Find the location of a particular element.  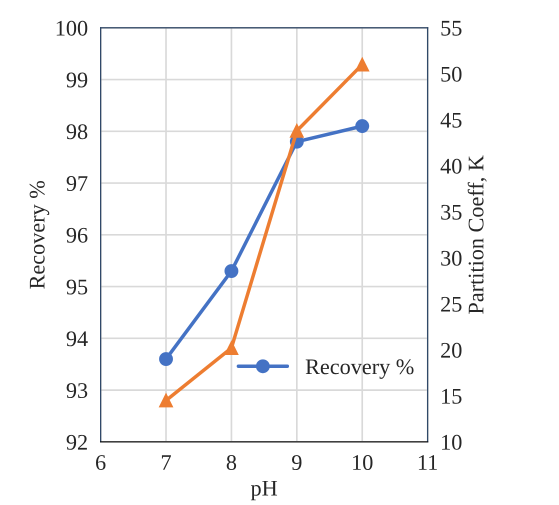

y2-tick-label: 30 is located at coordinates (451, 258).